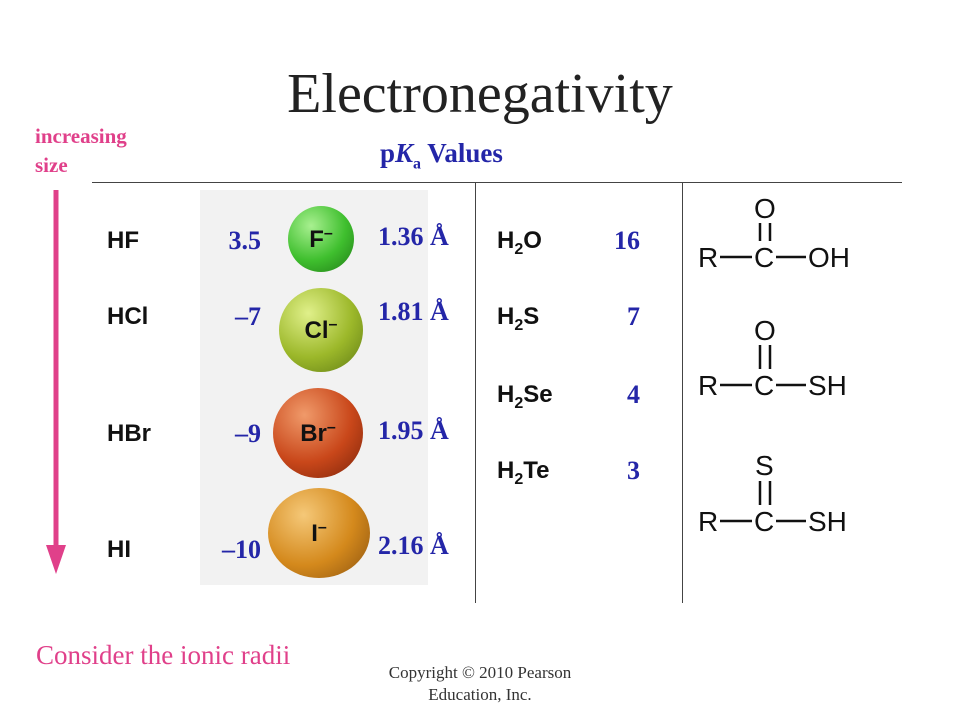  I want to click on pka-hcl: –7, so click(248, 316).